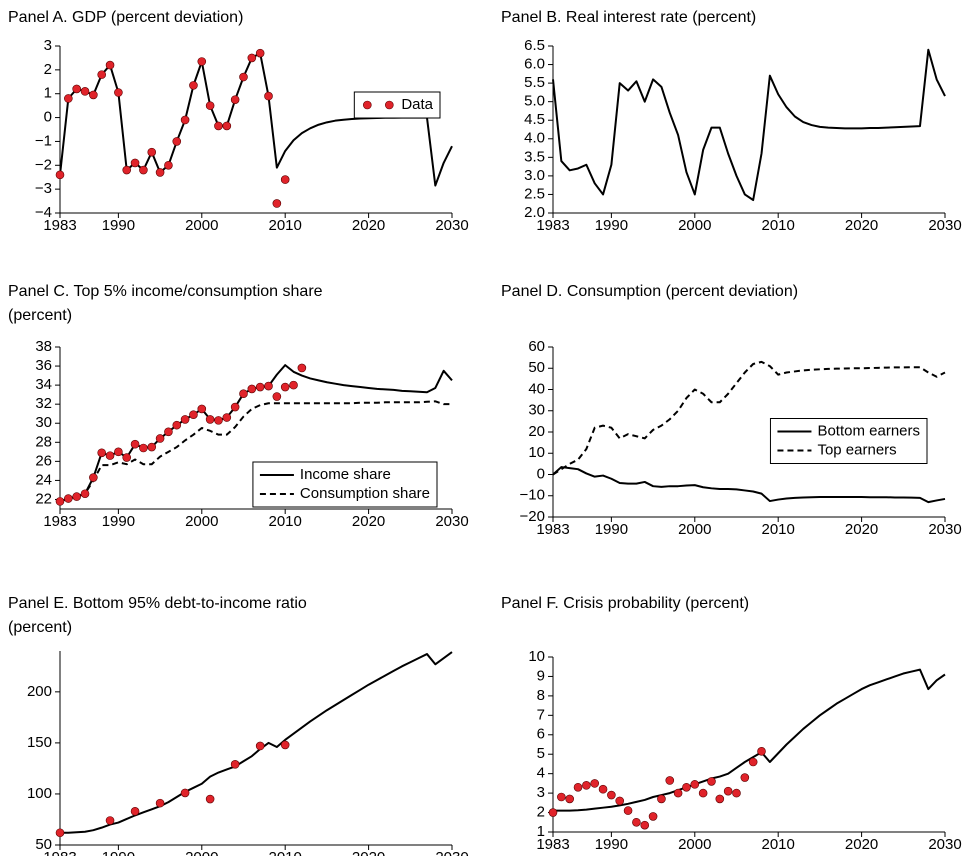  Describe the element at coordinates (125, 17) in the screenshot. I see `panel-title: Panel A. GDP (percent deviation)` at that location.